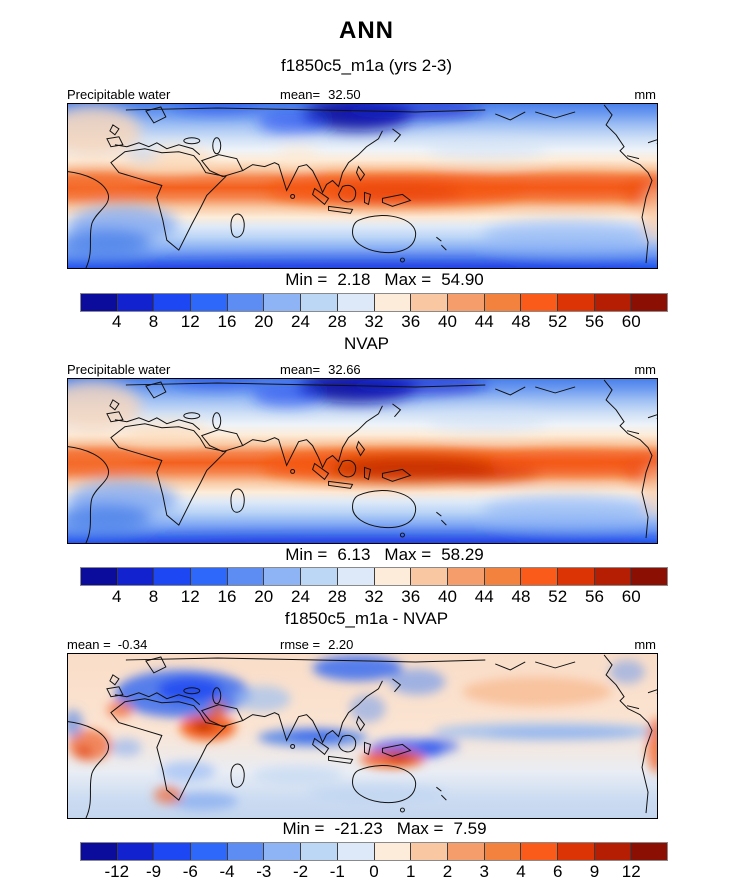  I want to click on colorbar-tick-label: -1, so click(337, 871).